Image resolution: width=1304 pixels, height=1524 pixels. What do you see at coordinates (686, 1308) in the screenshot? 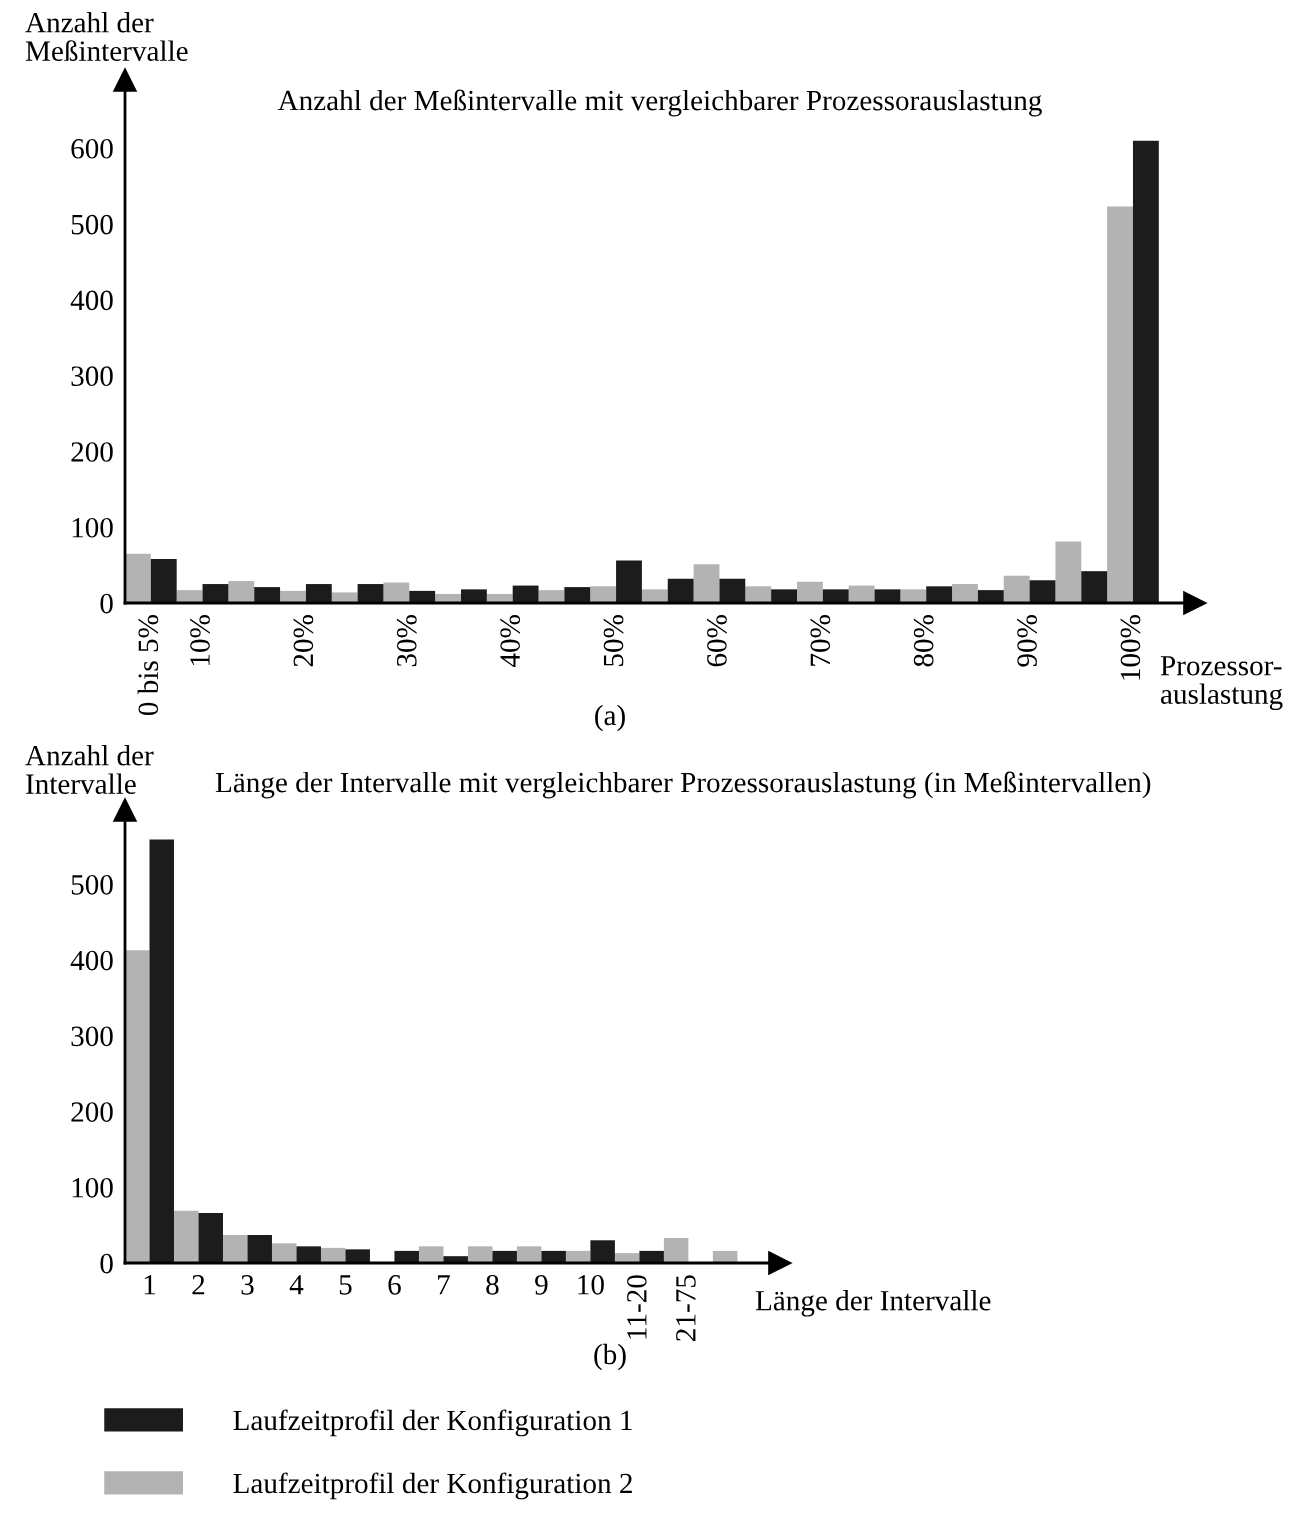
I see `x-tick-label: 21-75` at bounding box center [686, 1308].